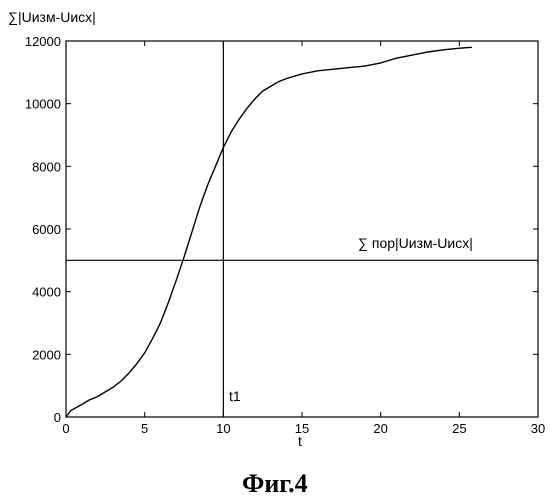  What do you see at coordinates (65, 428) in the screenshot?
I see `x-tick-label: 0` at bounding box center [65, 428].